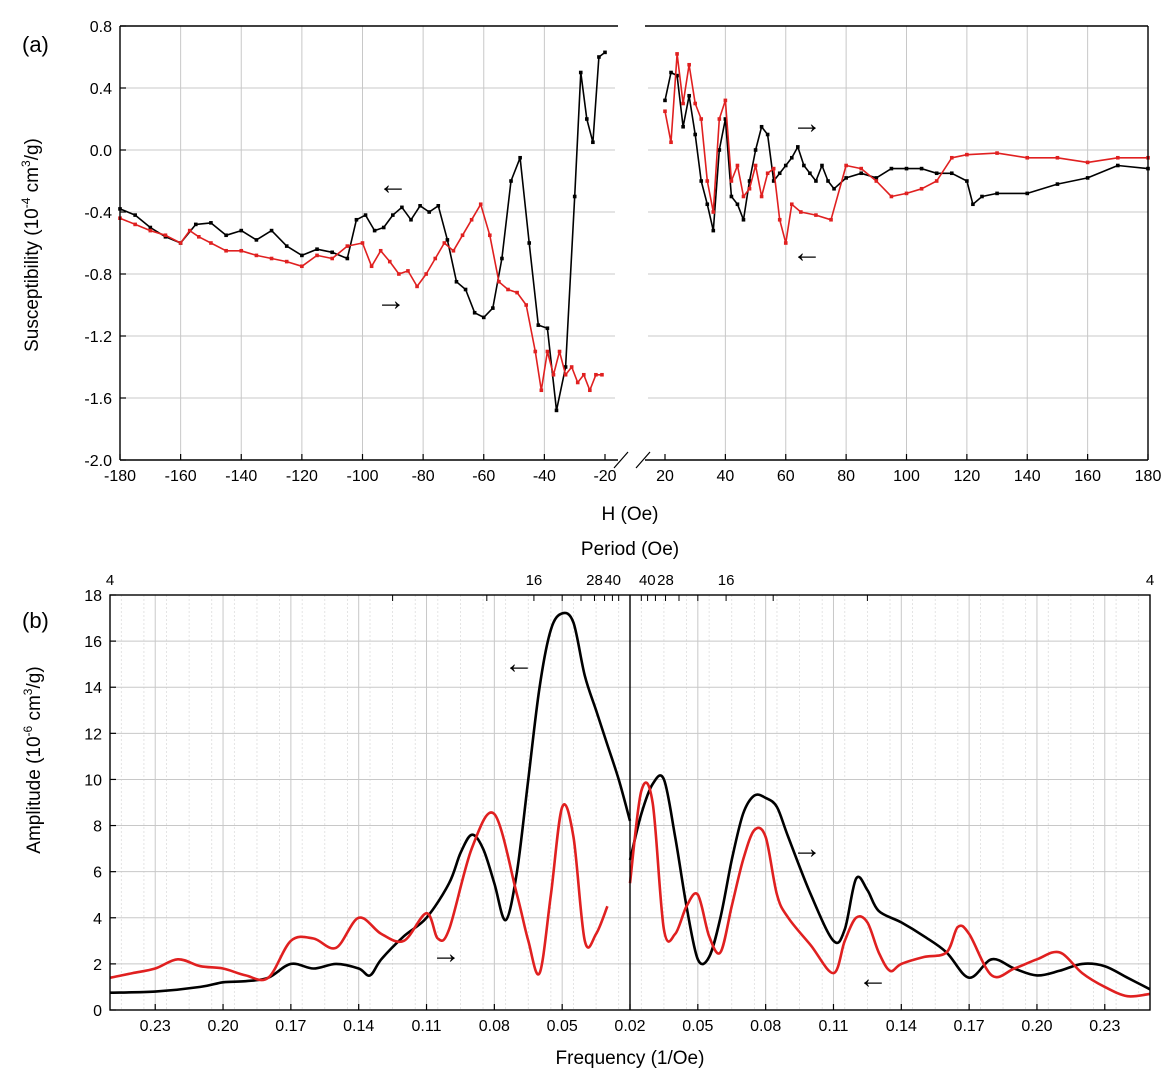  What do you see at coordinates (181, 476) in the screenshot?
I see `panel-a-xtick-label: -160` at bounding box center [181, 476].